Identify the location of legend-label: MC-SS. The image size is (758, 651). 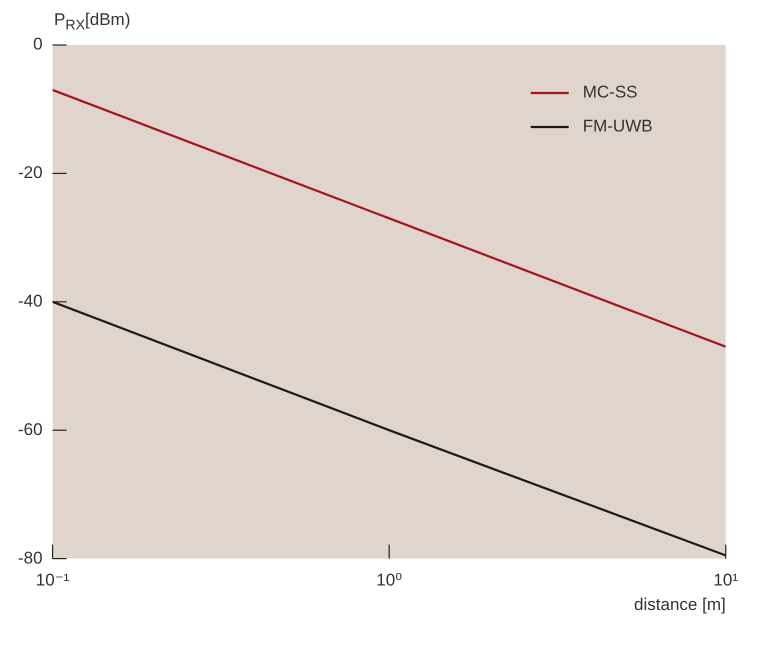
(610, 92).